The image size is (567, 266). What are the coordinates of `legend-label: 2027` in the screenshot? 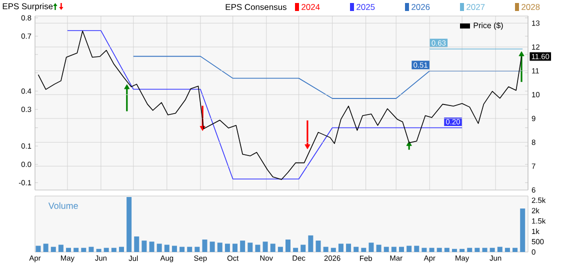 It's located at (475, 7).